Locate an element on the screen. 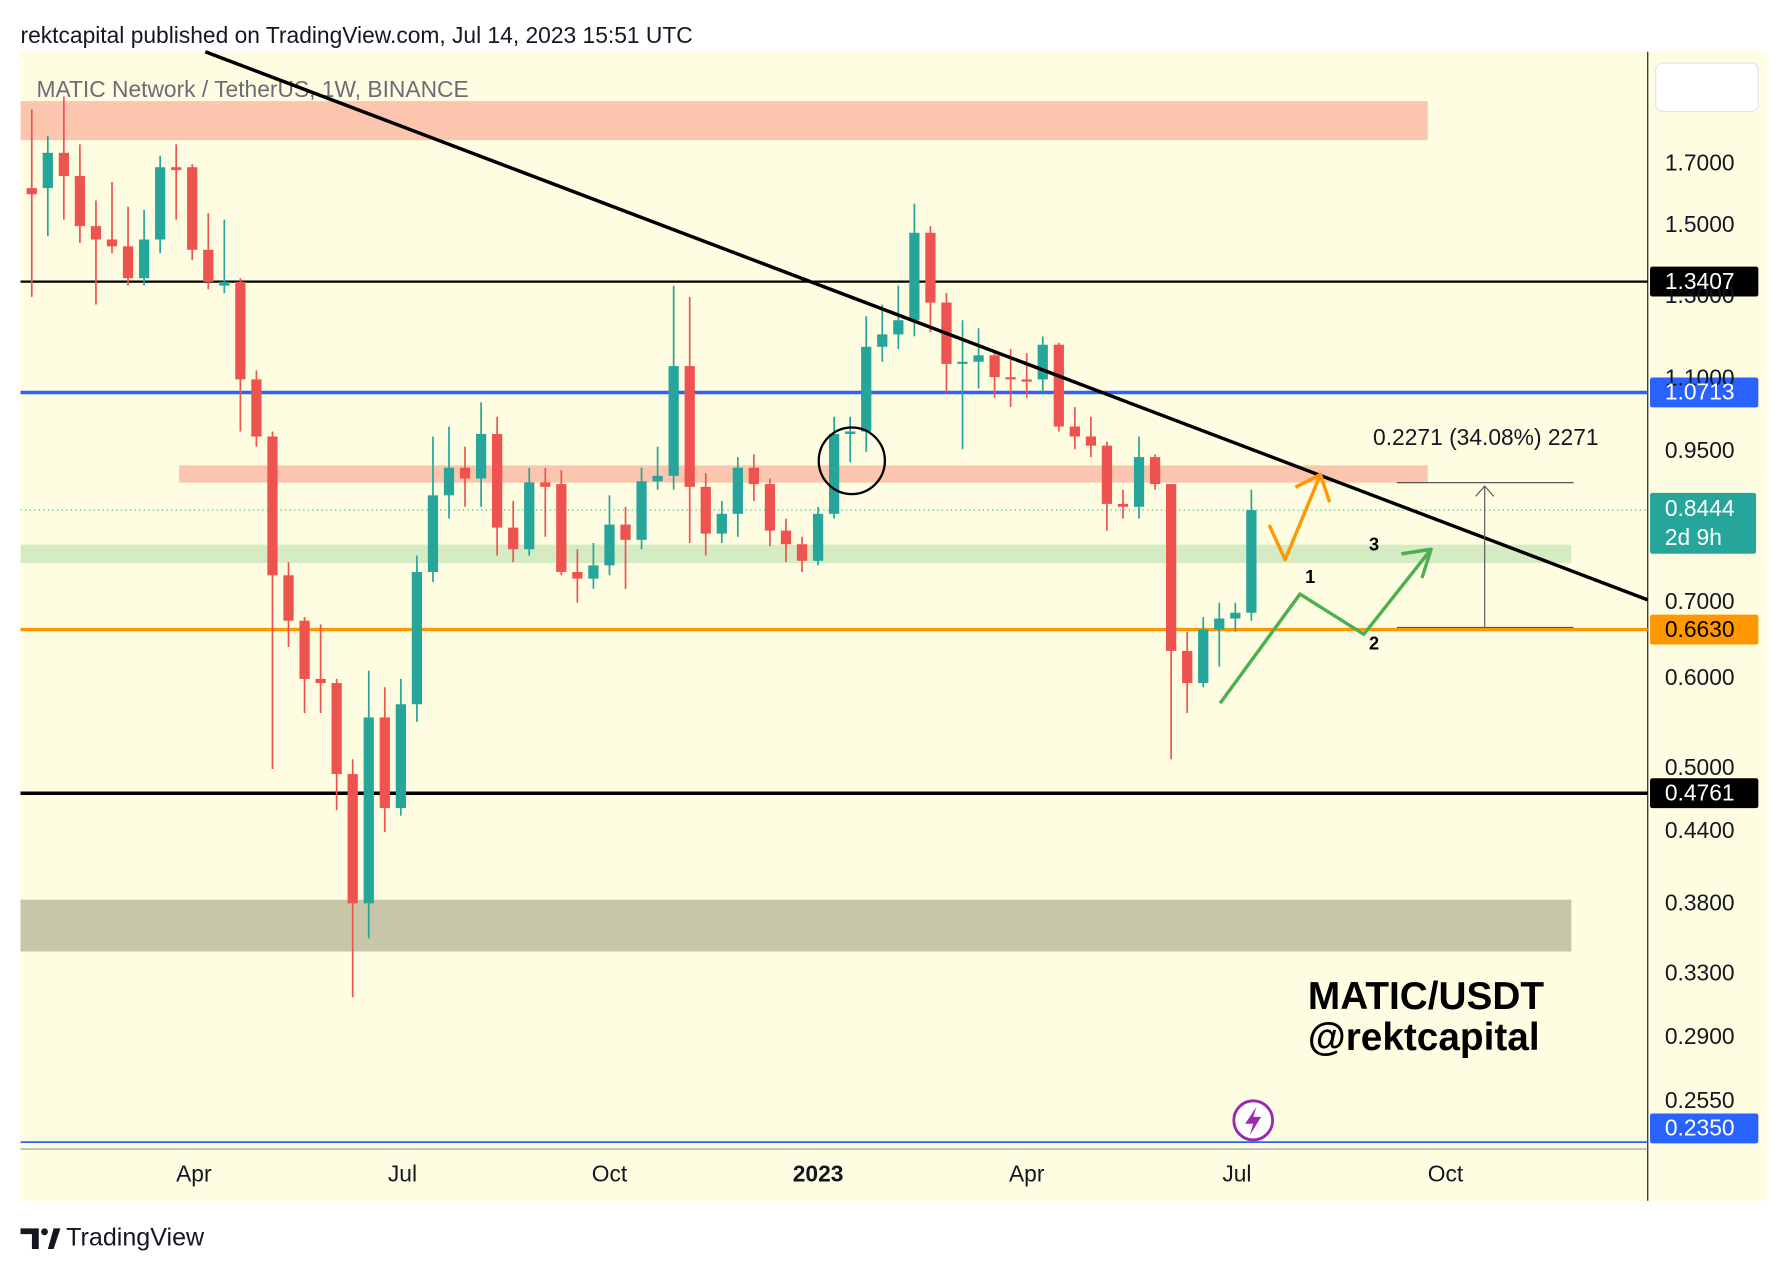 This screenshot has width=1788, height=1264. watermark: @rektcapital is located at coordinates (1424, 1037).